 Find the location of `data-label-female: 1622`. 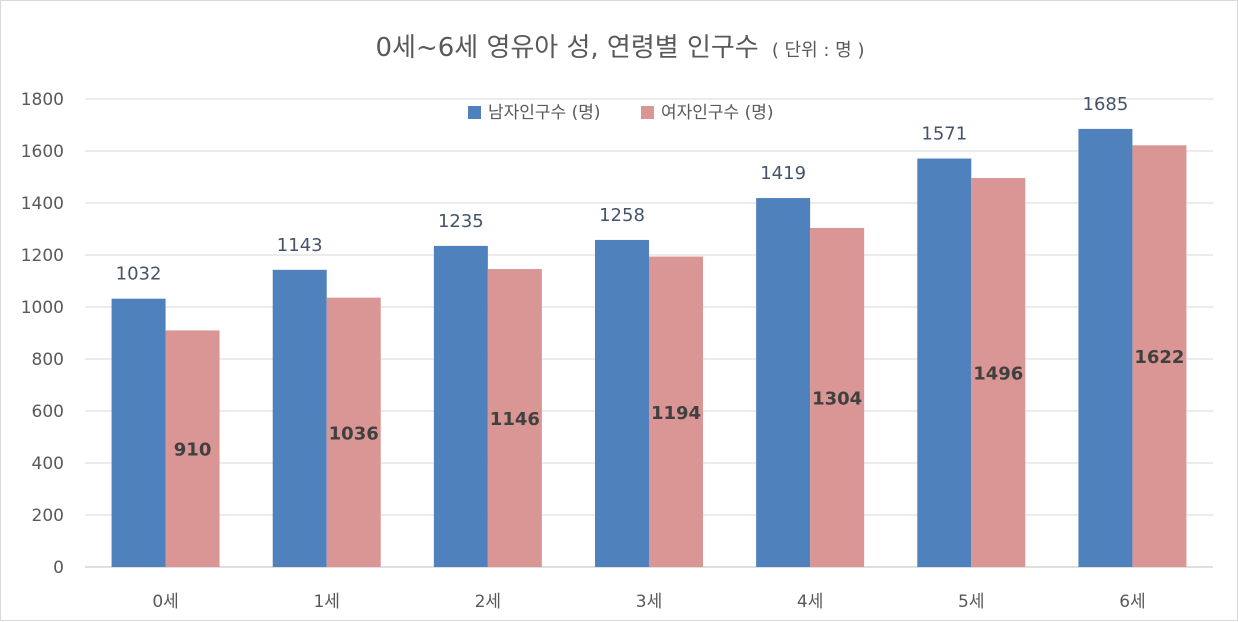

data-label-female: 1622 is located at coordinates (1159, 357).